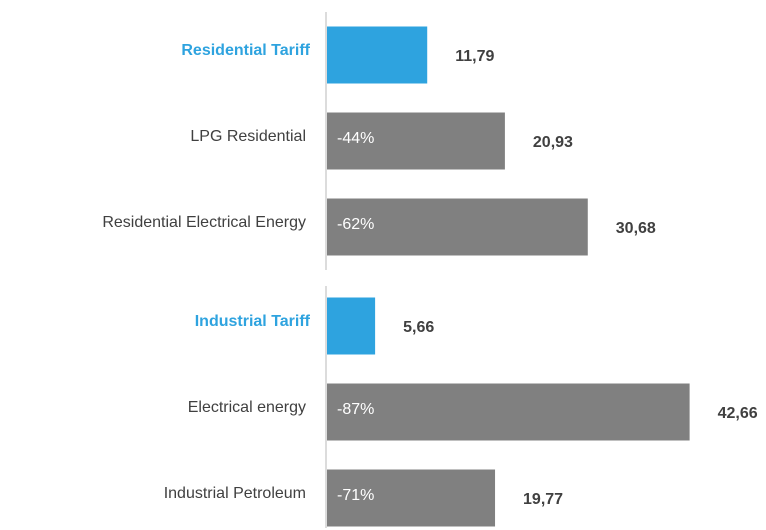  What do you see at coordinates (355, 224) in the screenshot?
I see `bar-note: -62%` at bounding box center [355, 224].